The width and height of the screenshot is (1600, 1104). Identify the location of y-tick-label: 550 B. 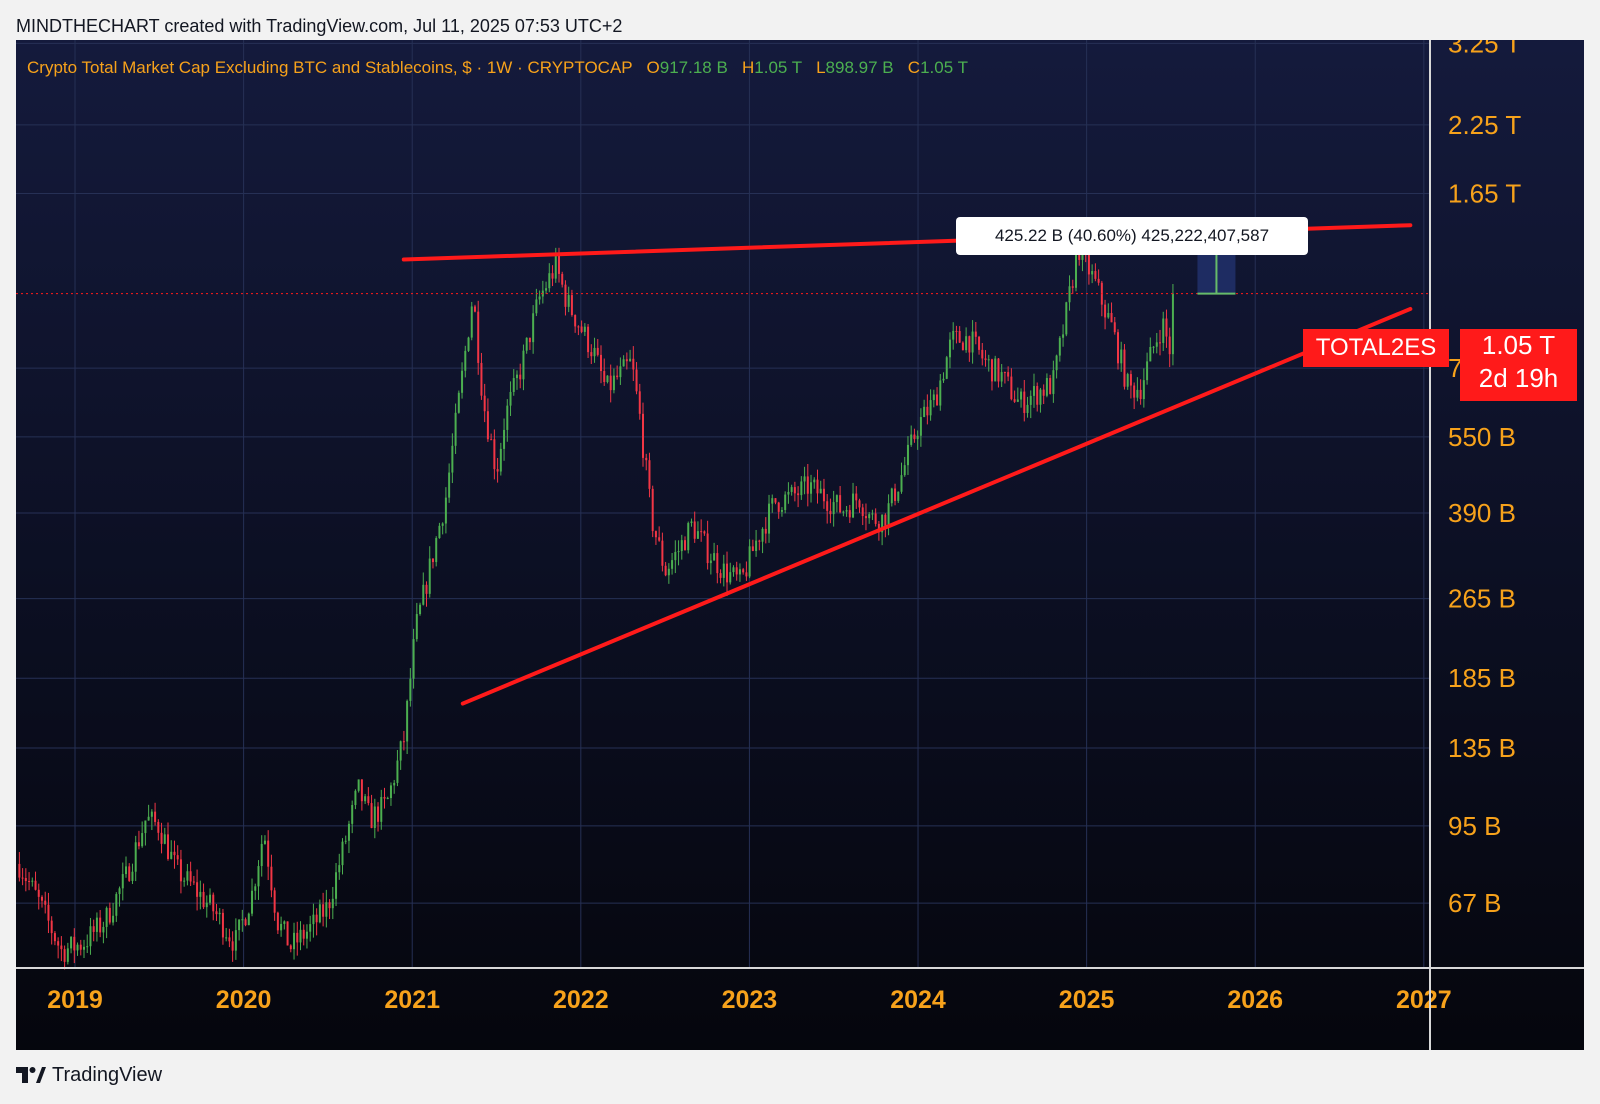
(1482, 437).